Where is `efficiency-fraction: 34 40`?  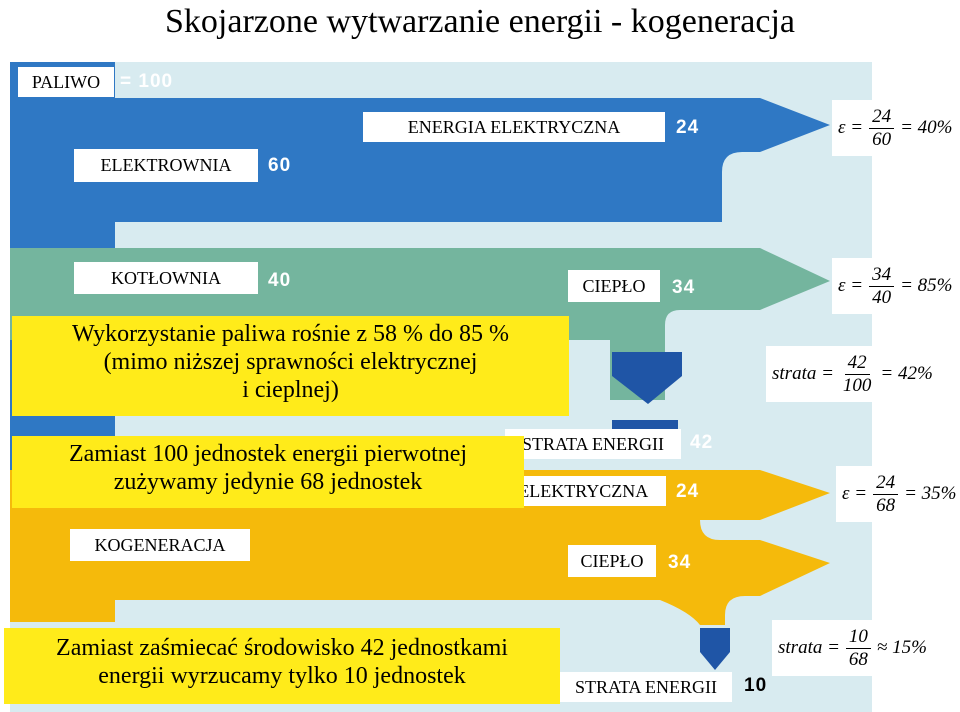
efficiency-fraction: 34 40 is located at coordinates (882, 286).